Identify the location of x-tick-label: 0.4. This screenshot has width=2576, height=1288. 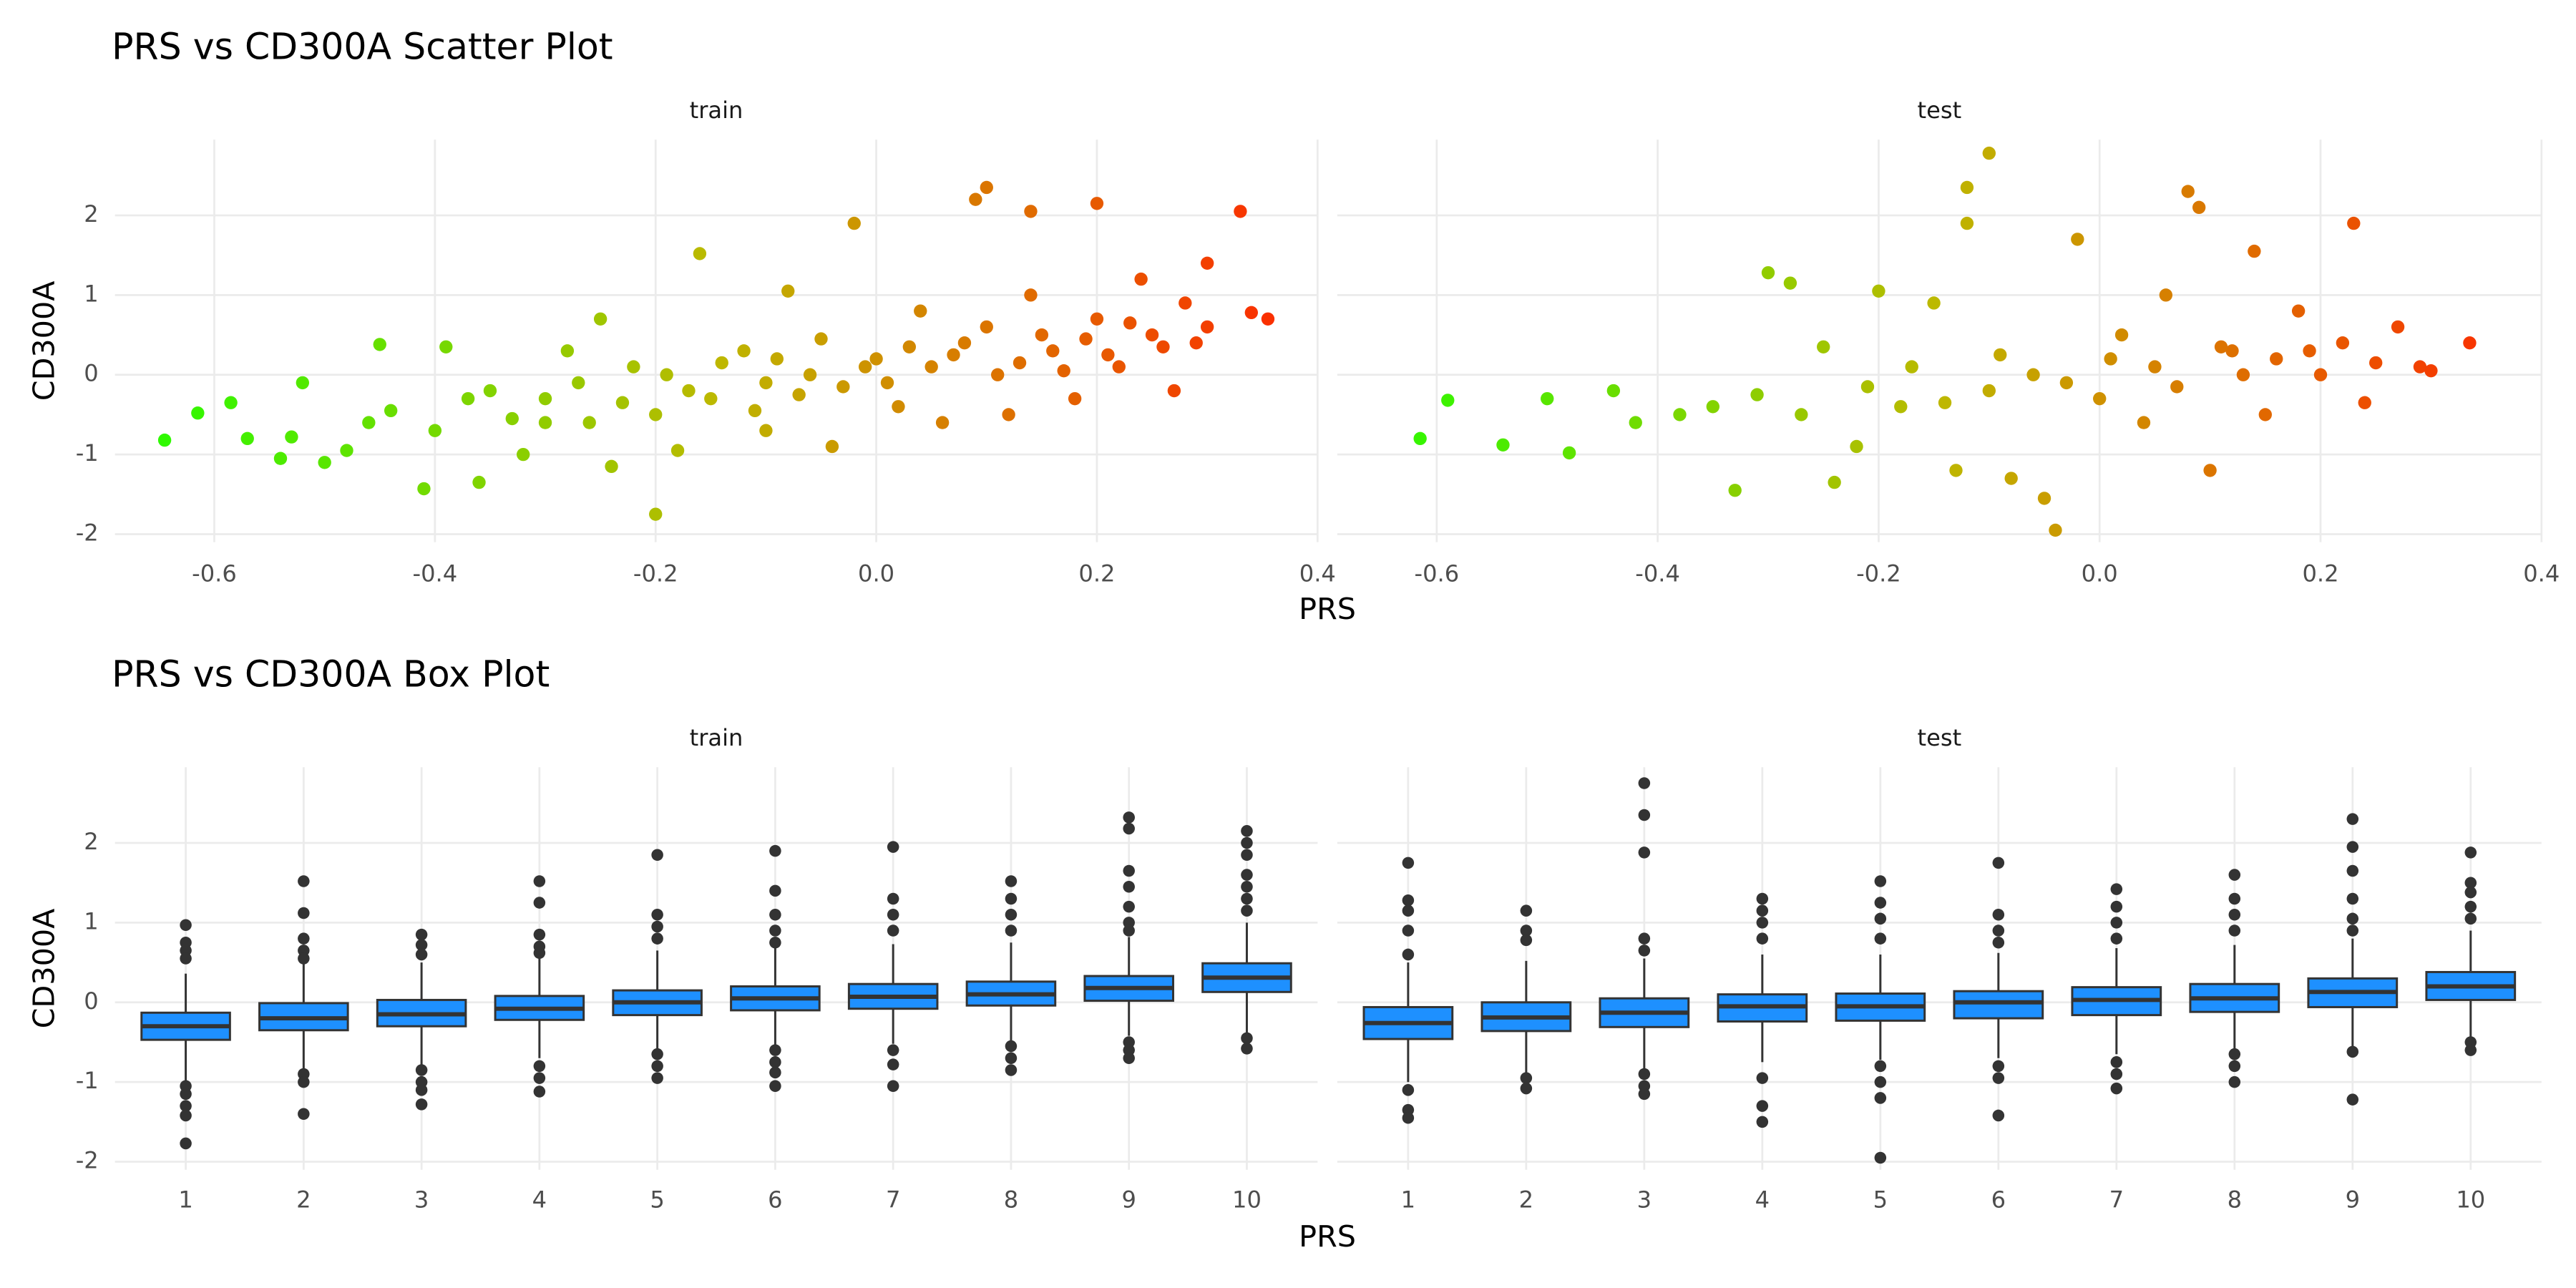
(2541, 573).